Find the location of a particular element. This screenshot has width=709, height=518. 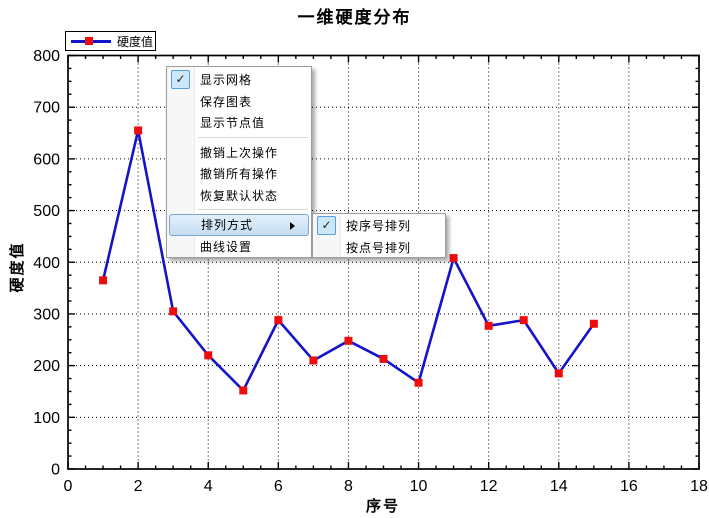

x-axis-label: 序号 is located at coordinates (382, 506).